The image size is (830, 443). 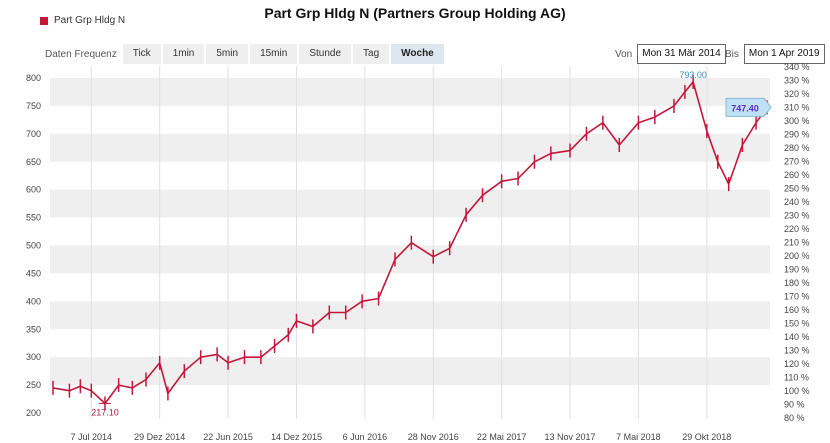 I want to click on y-right-tick-label: 90 %, so click(x=794, y=405).